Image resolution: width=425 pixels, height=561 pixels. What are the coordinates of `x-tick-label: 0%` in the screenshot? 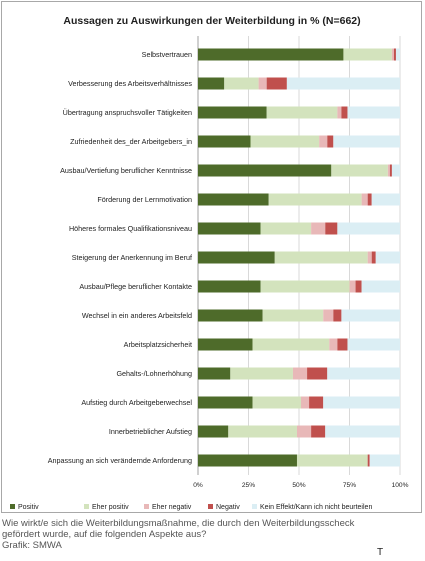 It's located at (198, 485).